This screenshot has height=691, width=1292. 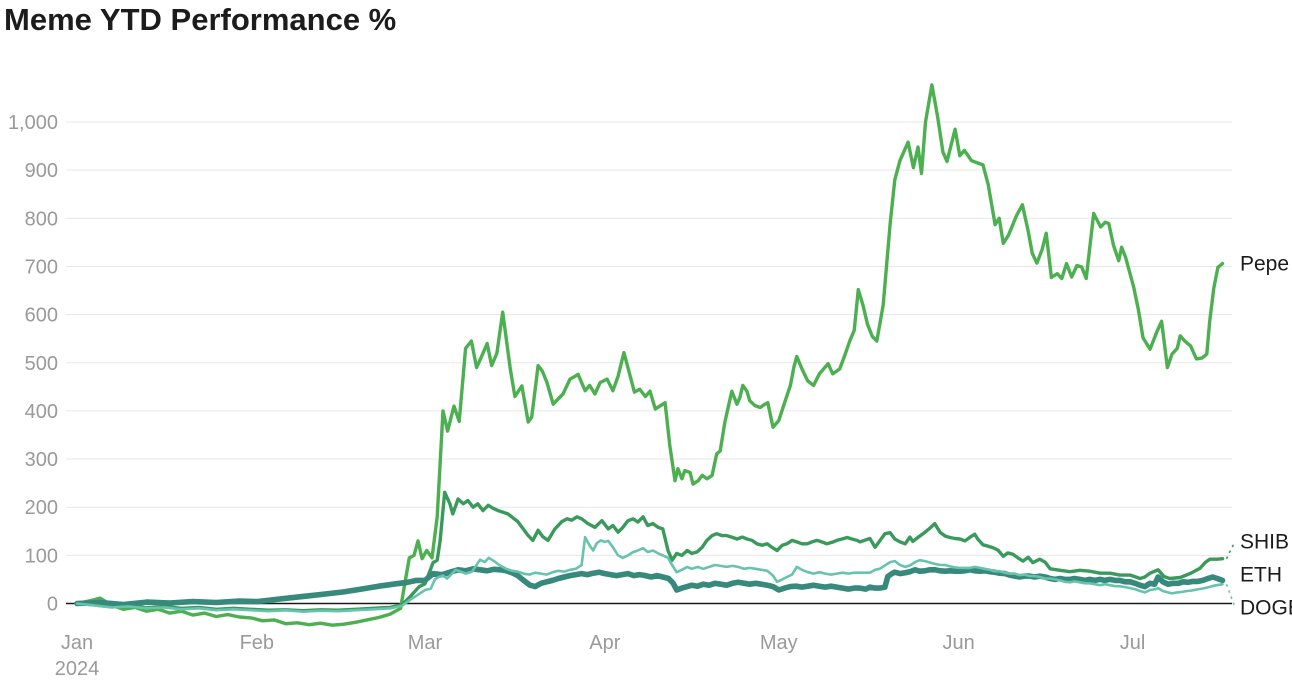 What do you see at coordinates (41, 556) in the screenshot?
I see `y-tick-label: 100` at bounding box center [41, 556].